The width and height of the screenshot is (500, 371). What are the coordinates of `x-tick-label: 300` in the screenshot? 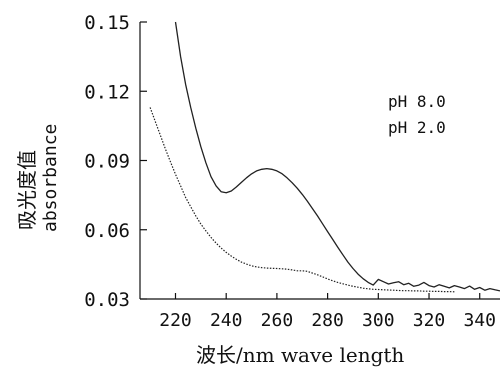 It's located at (378, 320).